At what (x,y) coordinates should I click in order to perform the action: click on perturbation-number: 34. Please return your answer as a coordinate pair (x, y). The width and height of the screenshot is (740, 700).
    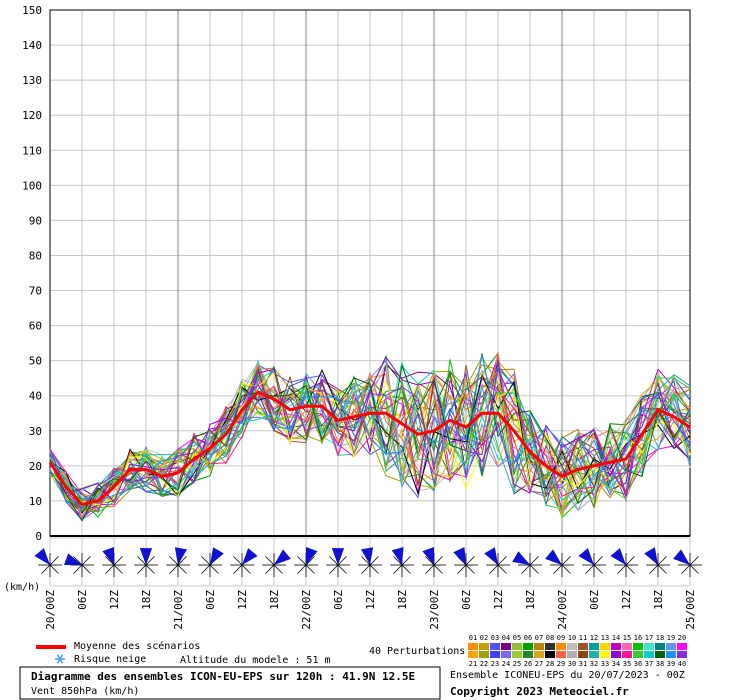
    Looking at the image, I should click on (616, 664).